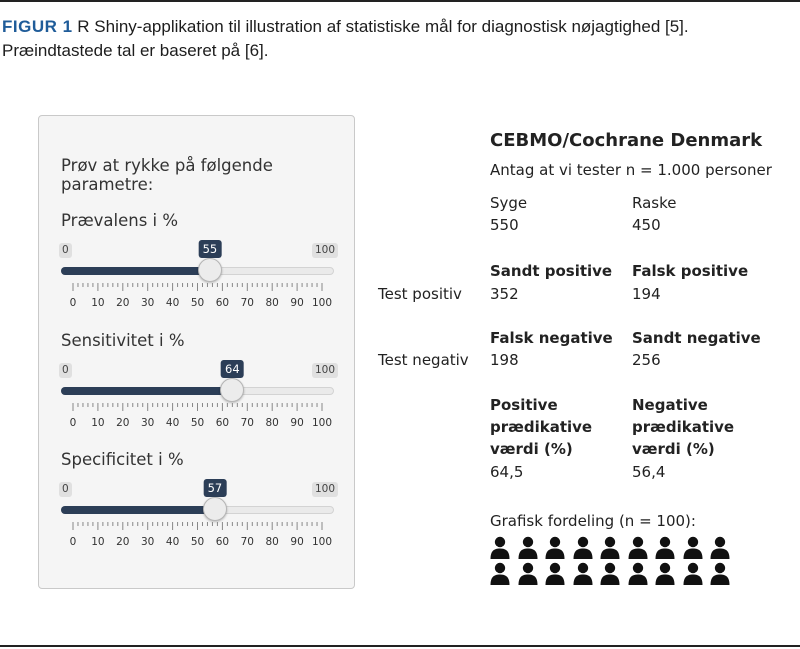 This screenshot has width=800, height=649. I want to click on slider-label: Prævalens i %, so click(120, 220).